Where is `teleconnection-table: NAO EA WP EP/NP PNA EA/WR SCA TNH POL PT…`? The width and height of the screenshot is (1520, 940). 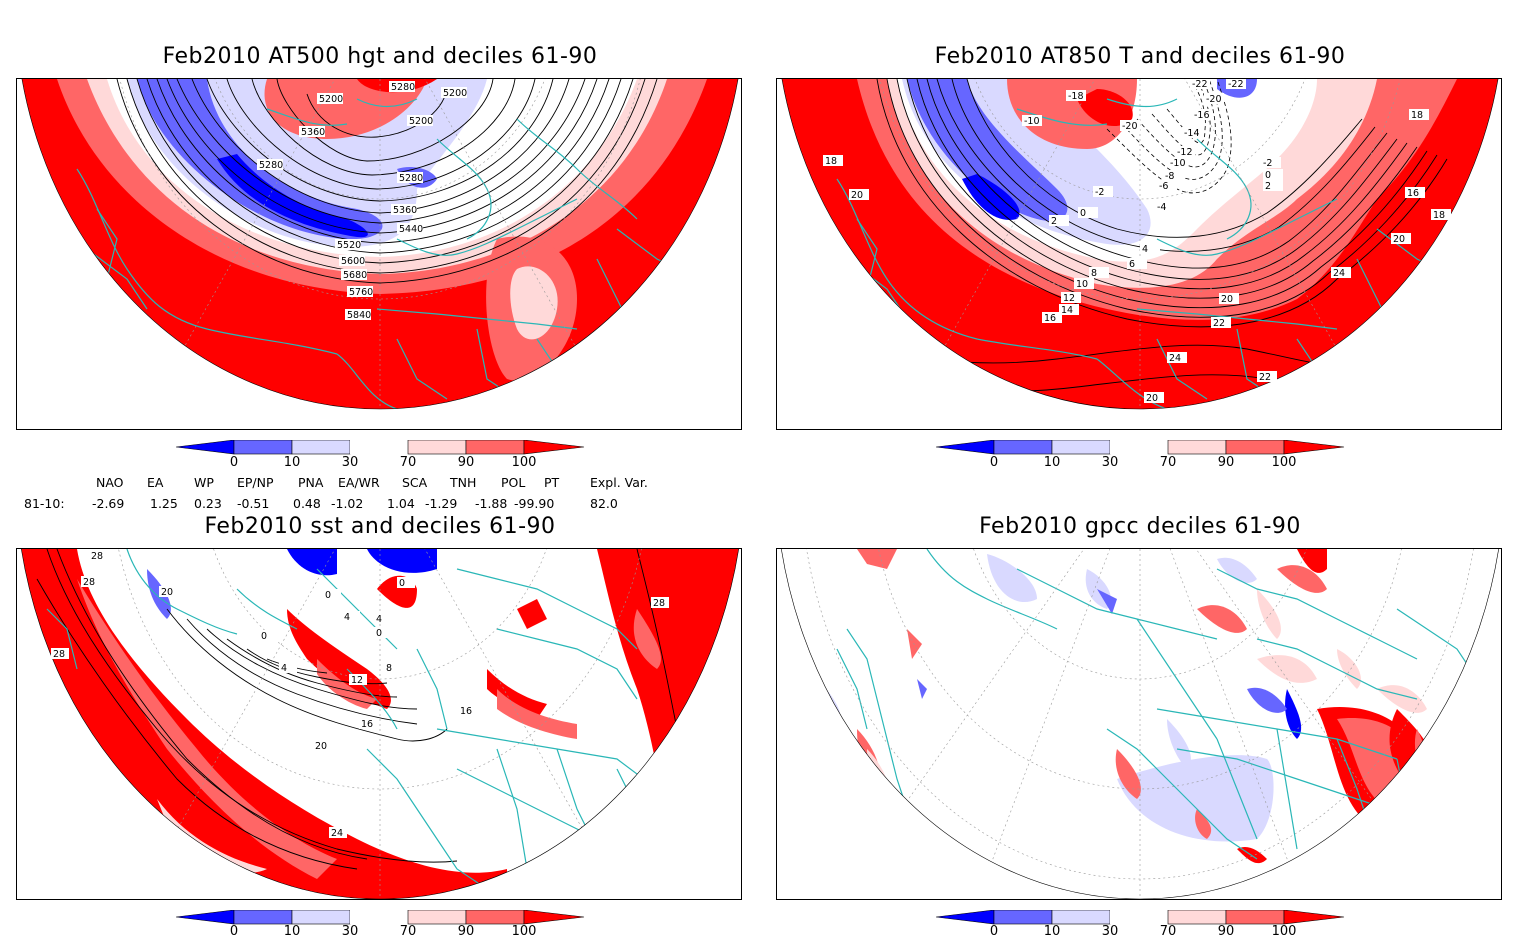
teleconnection-table: NAO EA WP EP/NP PNA EA/WR SCA TNH POL PT… is located at coordinates (374, 494).